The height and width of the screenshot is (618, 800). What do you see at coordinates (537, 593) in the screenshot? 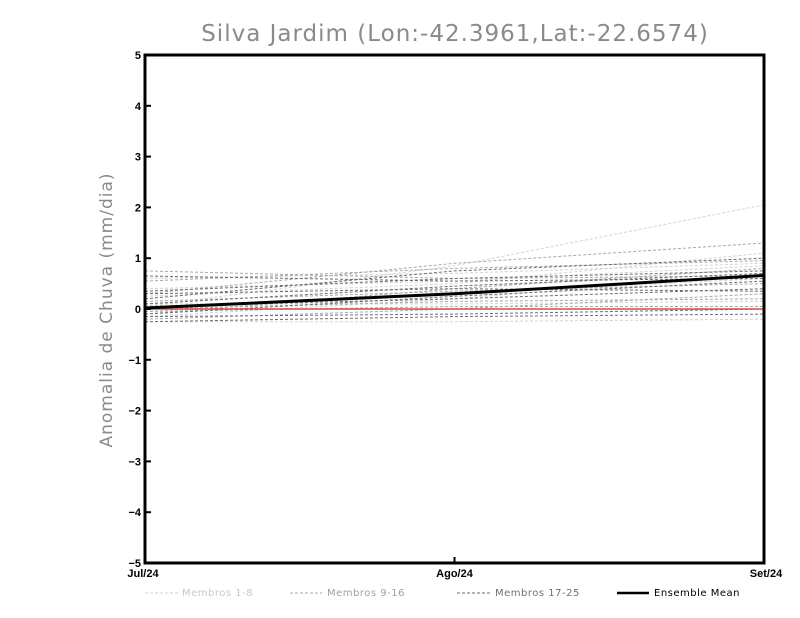
I see `legend-label-members-17-25: Membros 17-25` at bounding box center [537, 593].